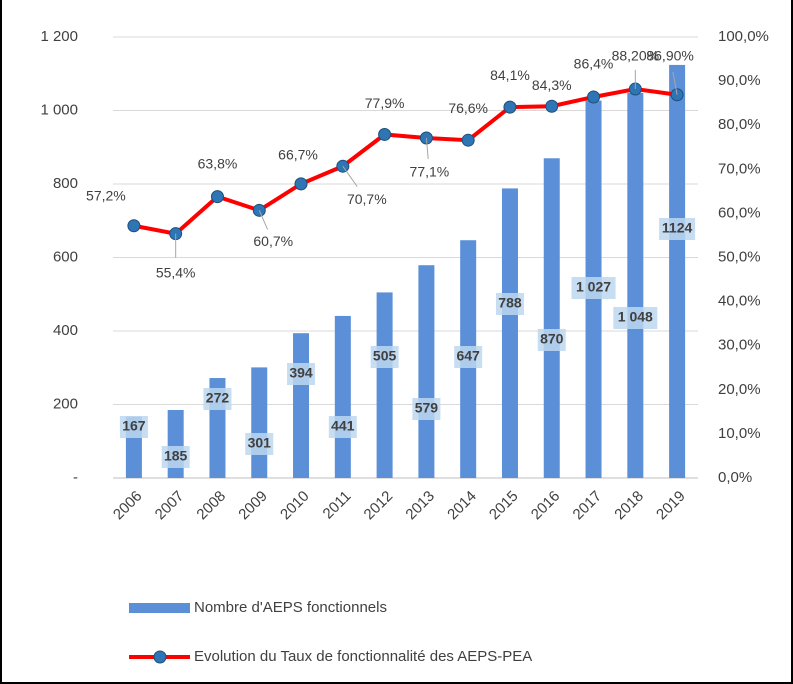  What do you see at coordinates (65, 183) in the screenshot?
I see `y-tick-label: 800` at bounding box center [65, 183].